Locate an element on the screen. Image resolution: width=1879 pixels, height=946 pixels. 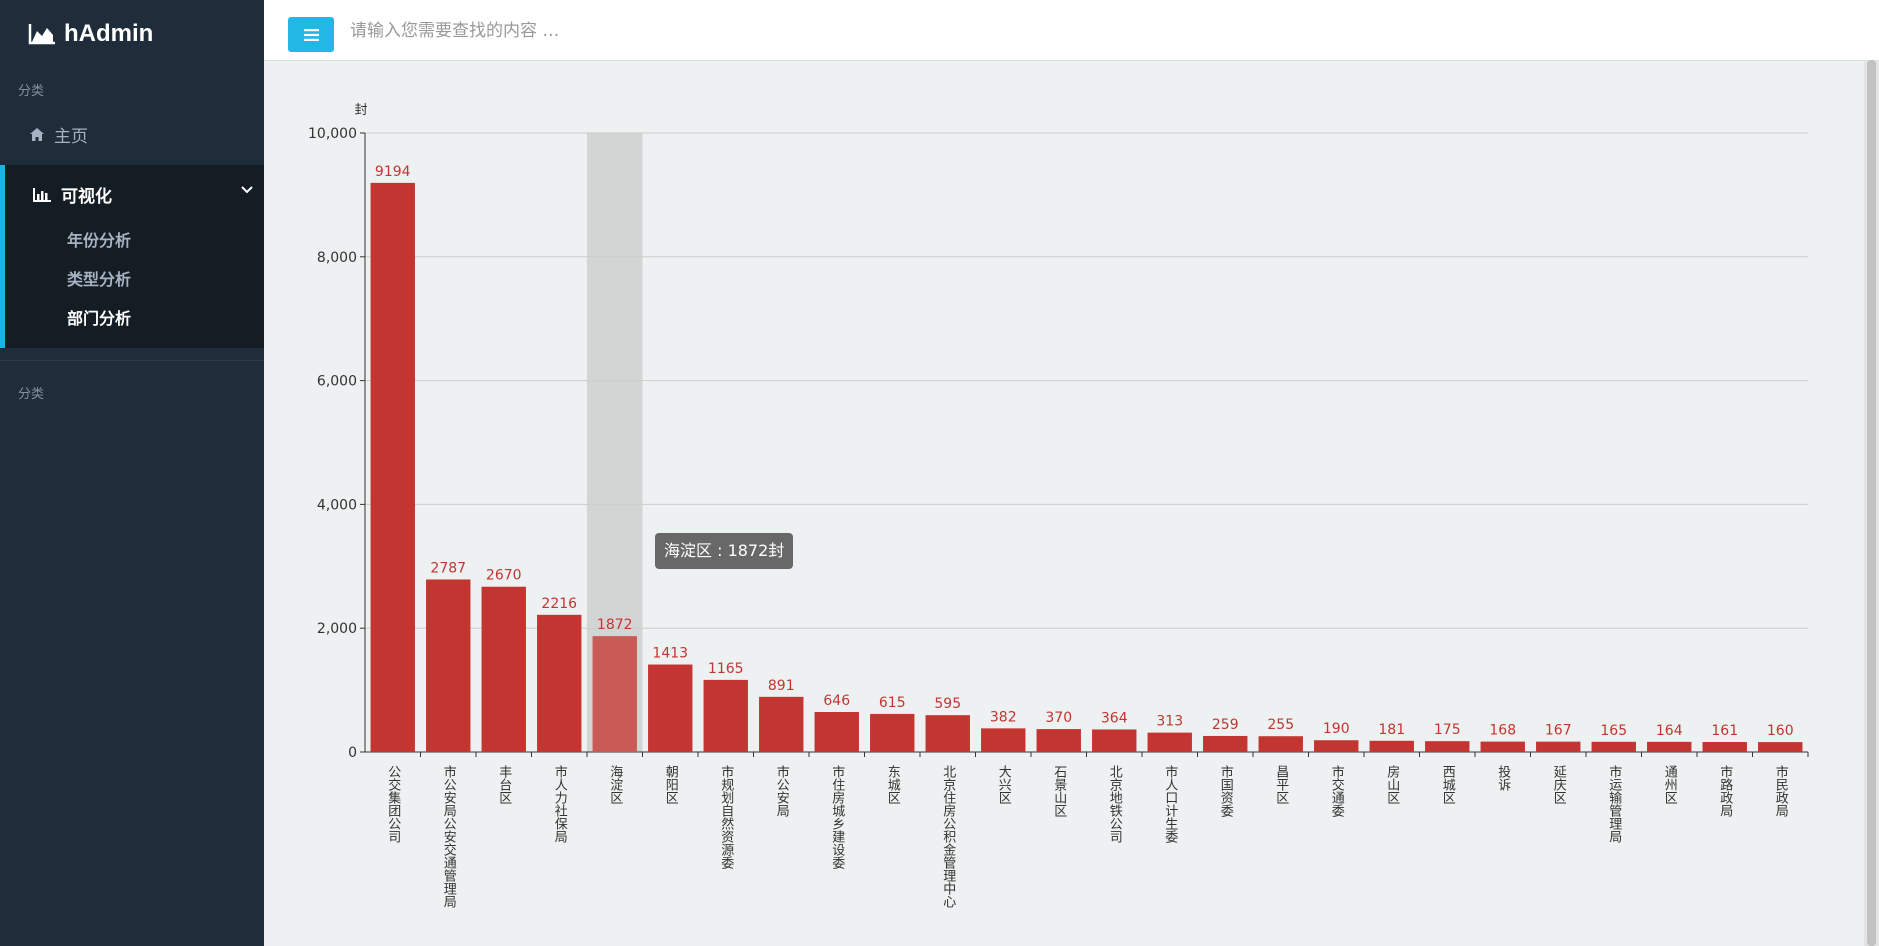
bar-value-label: 1165 is located at coordinates (726, 669).